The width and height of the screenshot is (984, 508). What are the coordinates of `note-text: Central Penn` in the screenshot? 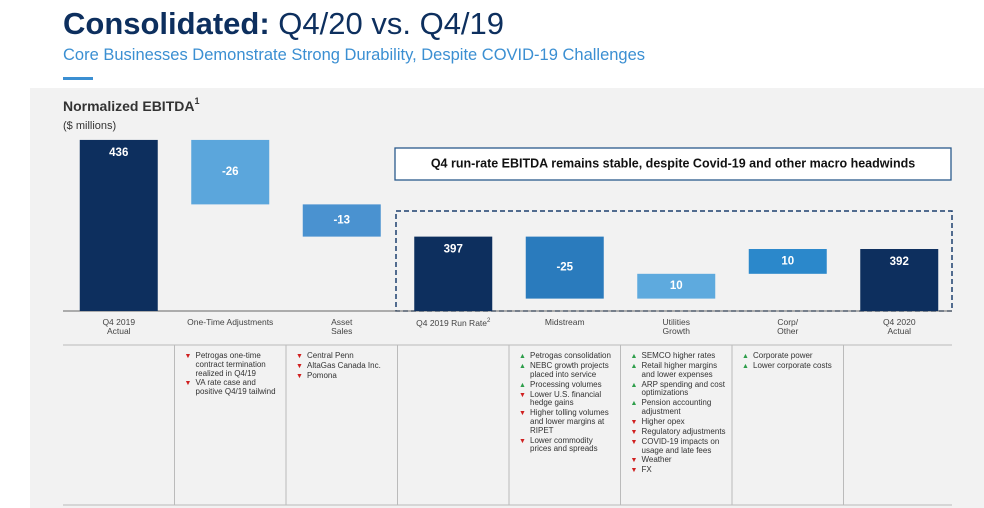 It's located at (330, 355).